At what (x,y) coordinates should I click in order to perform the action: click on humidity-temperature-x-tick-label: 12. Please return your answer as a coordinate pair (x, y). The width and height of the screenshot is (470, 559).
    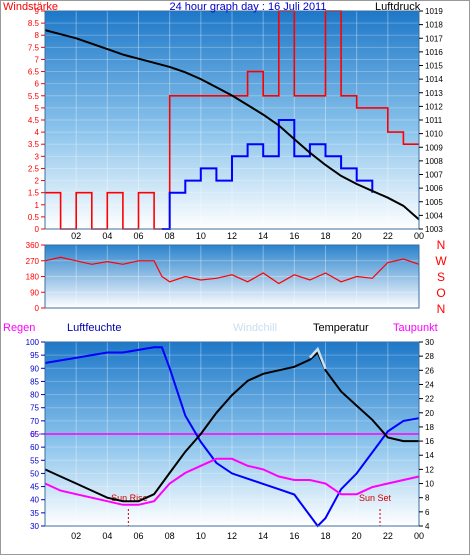
    Looking at the image, I should click on (232, 536).